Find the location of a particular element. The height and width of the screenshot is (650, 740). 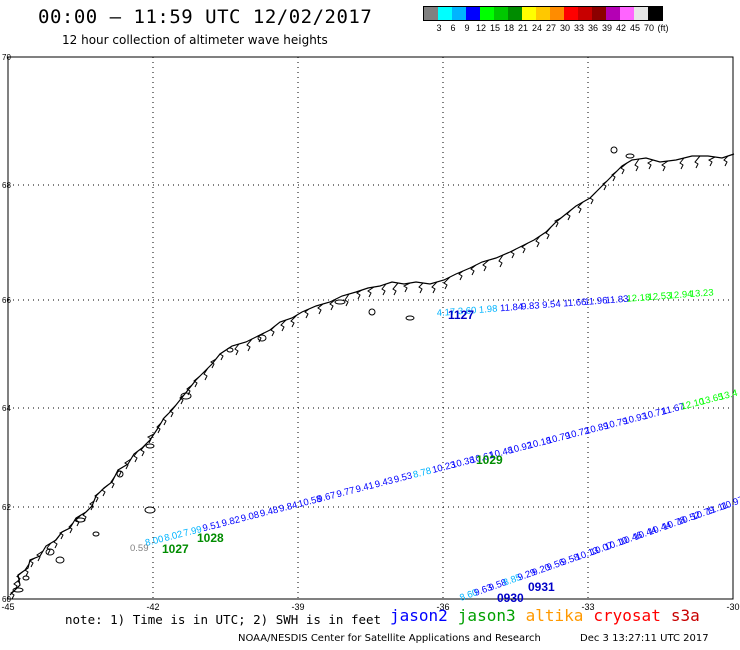

wave-height-label: 9.54 is located at coordinates (551, 305).